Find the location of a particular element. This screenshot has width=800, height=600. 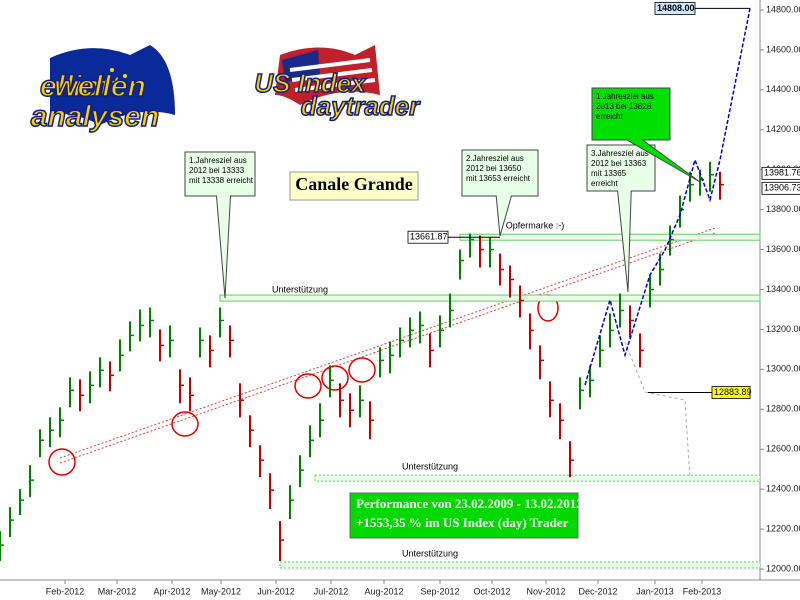

x-tick-label: Nov-2012 is located at coordinates (545, 591).